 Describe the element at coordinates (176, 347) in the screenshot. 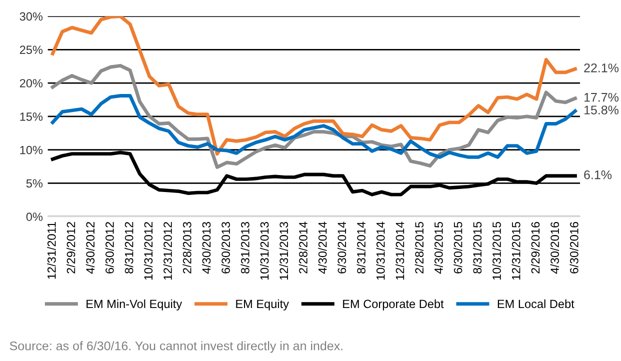

I see `source-note: Source: as of 6/30/16. You cannot invest directly in an index.` at that location.